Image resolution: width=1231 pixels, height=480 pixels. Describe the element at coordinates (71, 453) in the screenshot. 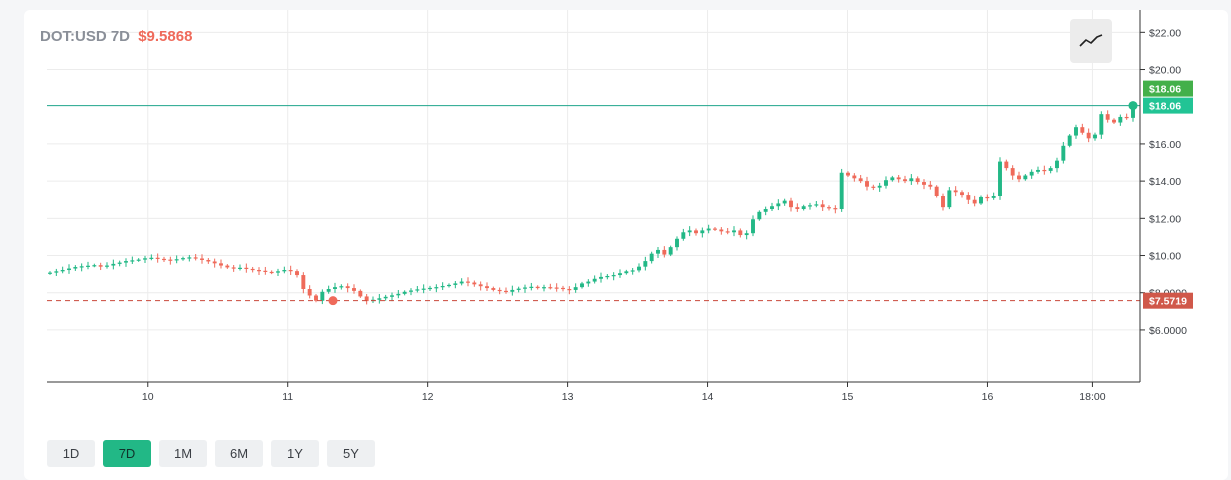

I see `range-button-1d: 1D` at that location.